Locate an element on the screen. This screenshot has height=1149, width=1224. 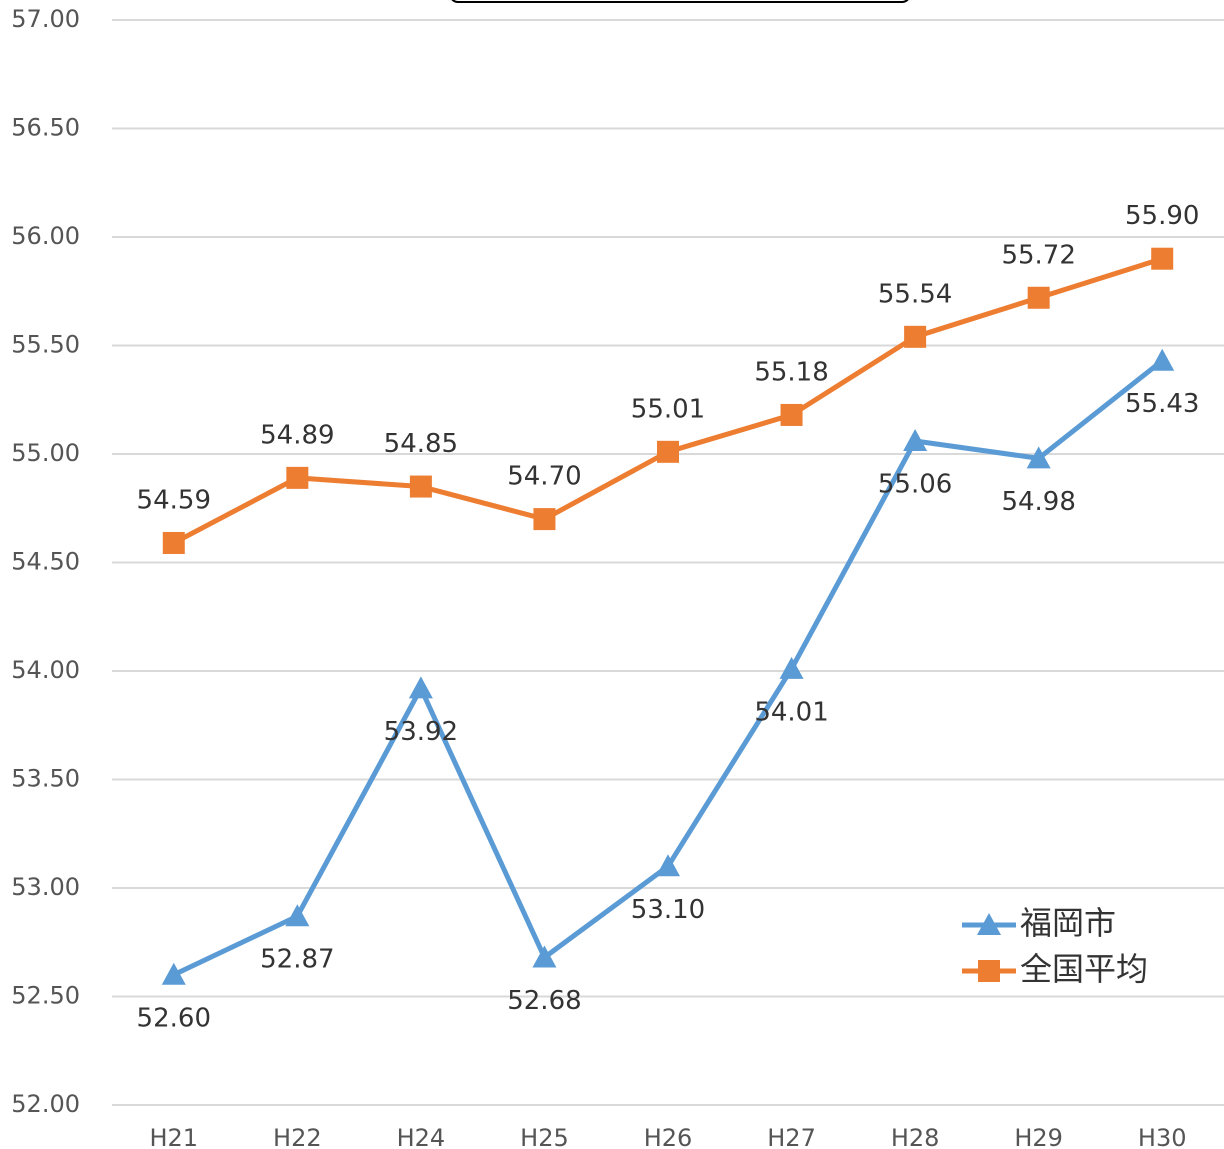
x-tick-label: H21 is located at coordinates (173, 1136).